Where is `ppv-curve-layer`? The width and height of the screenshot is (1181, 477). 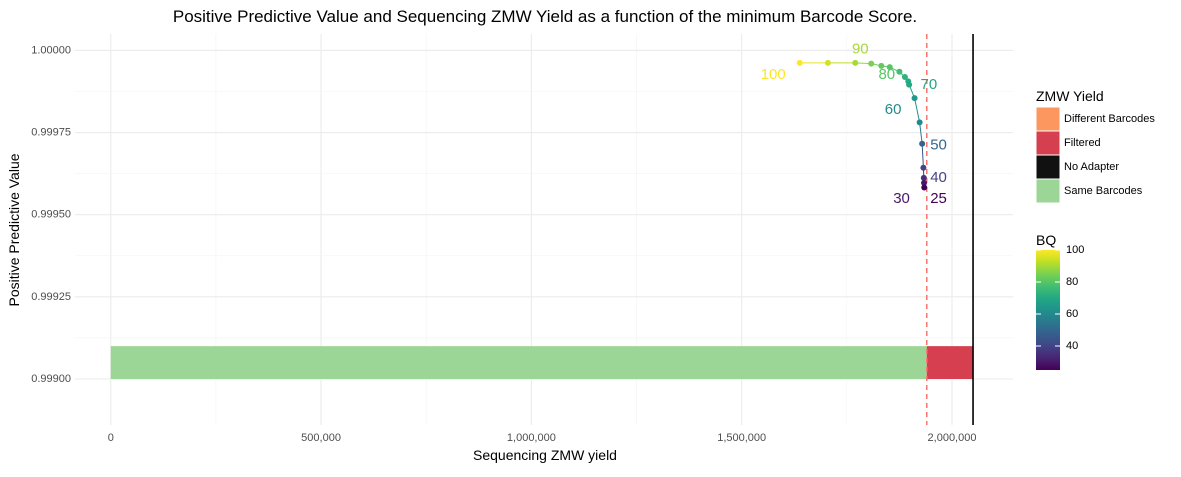
ppv-curve-layer is located at coordinates (862, 125).